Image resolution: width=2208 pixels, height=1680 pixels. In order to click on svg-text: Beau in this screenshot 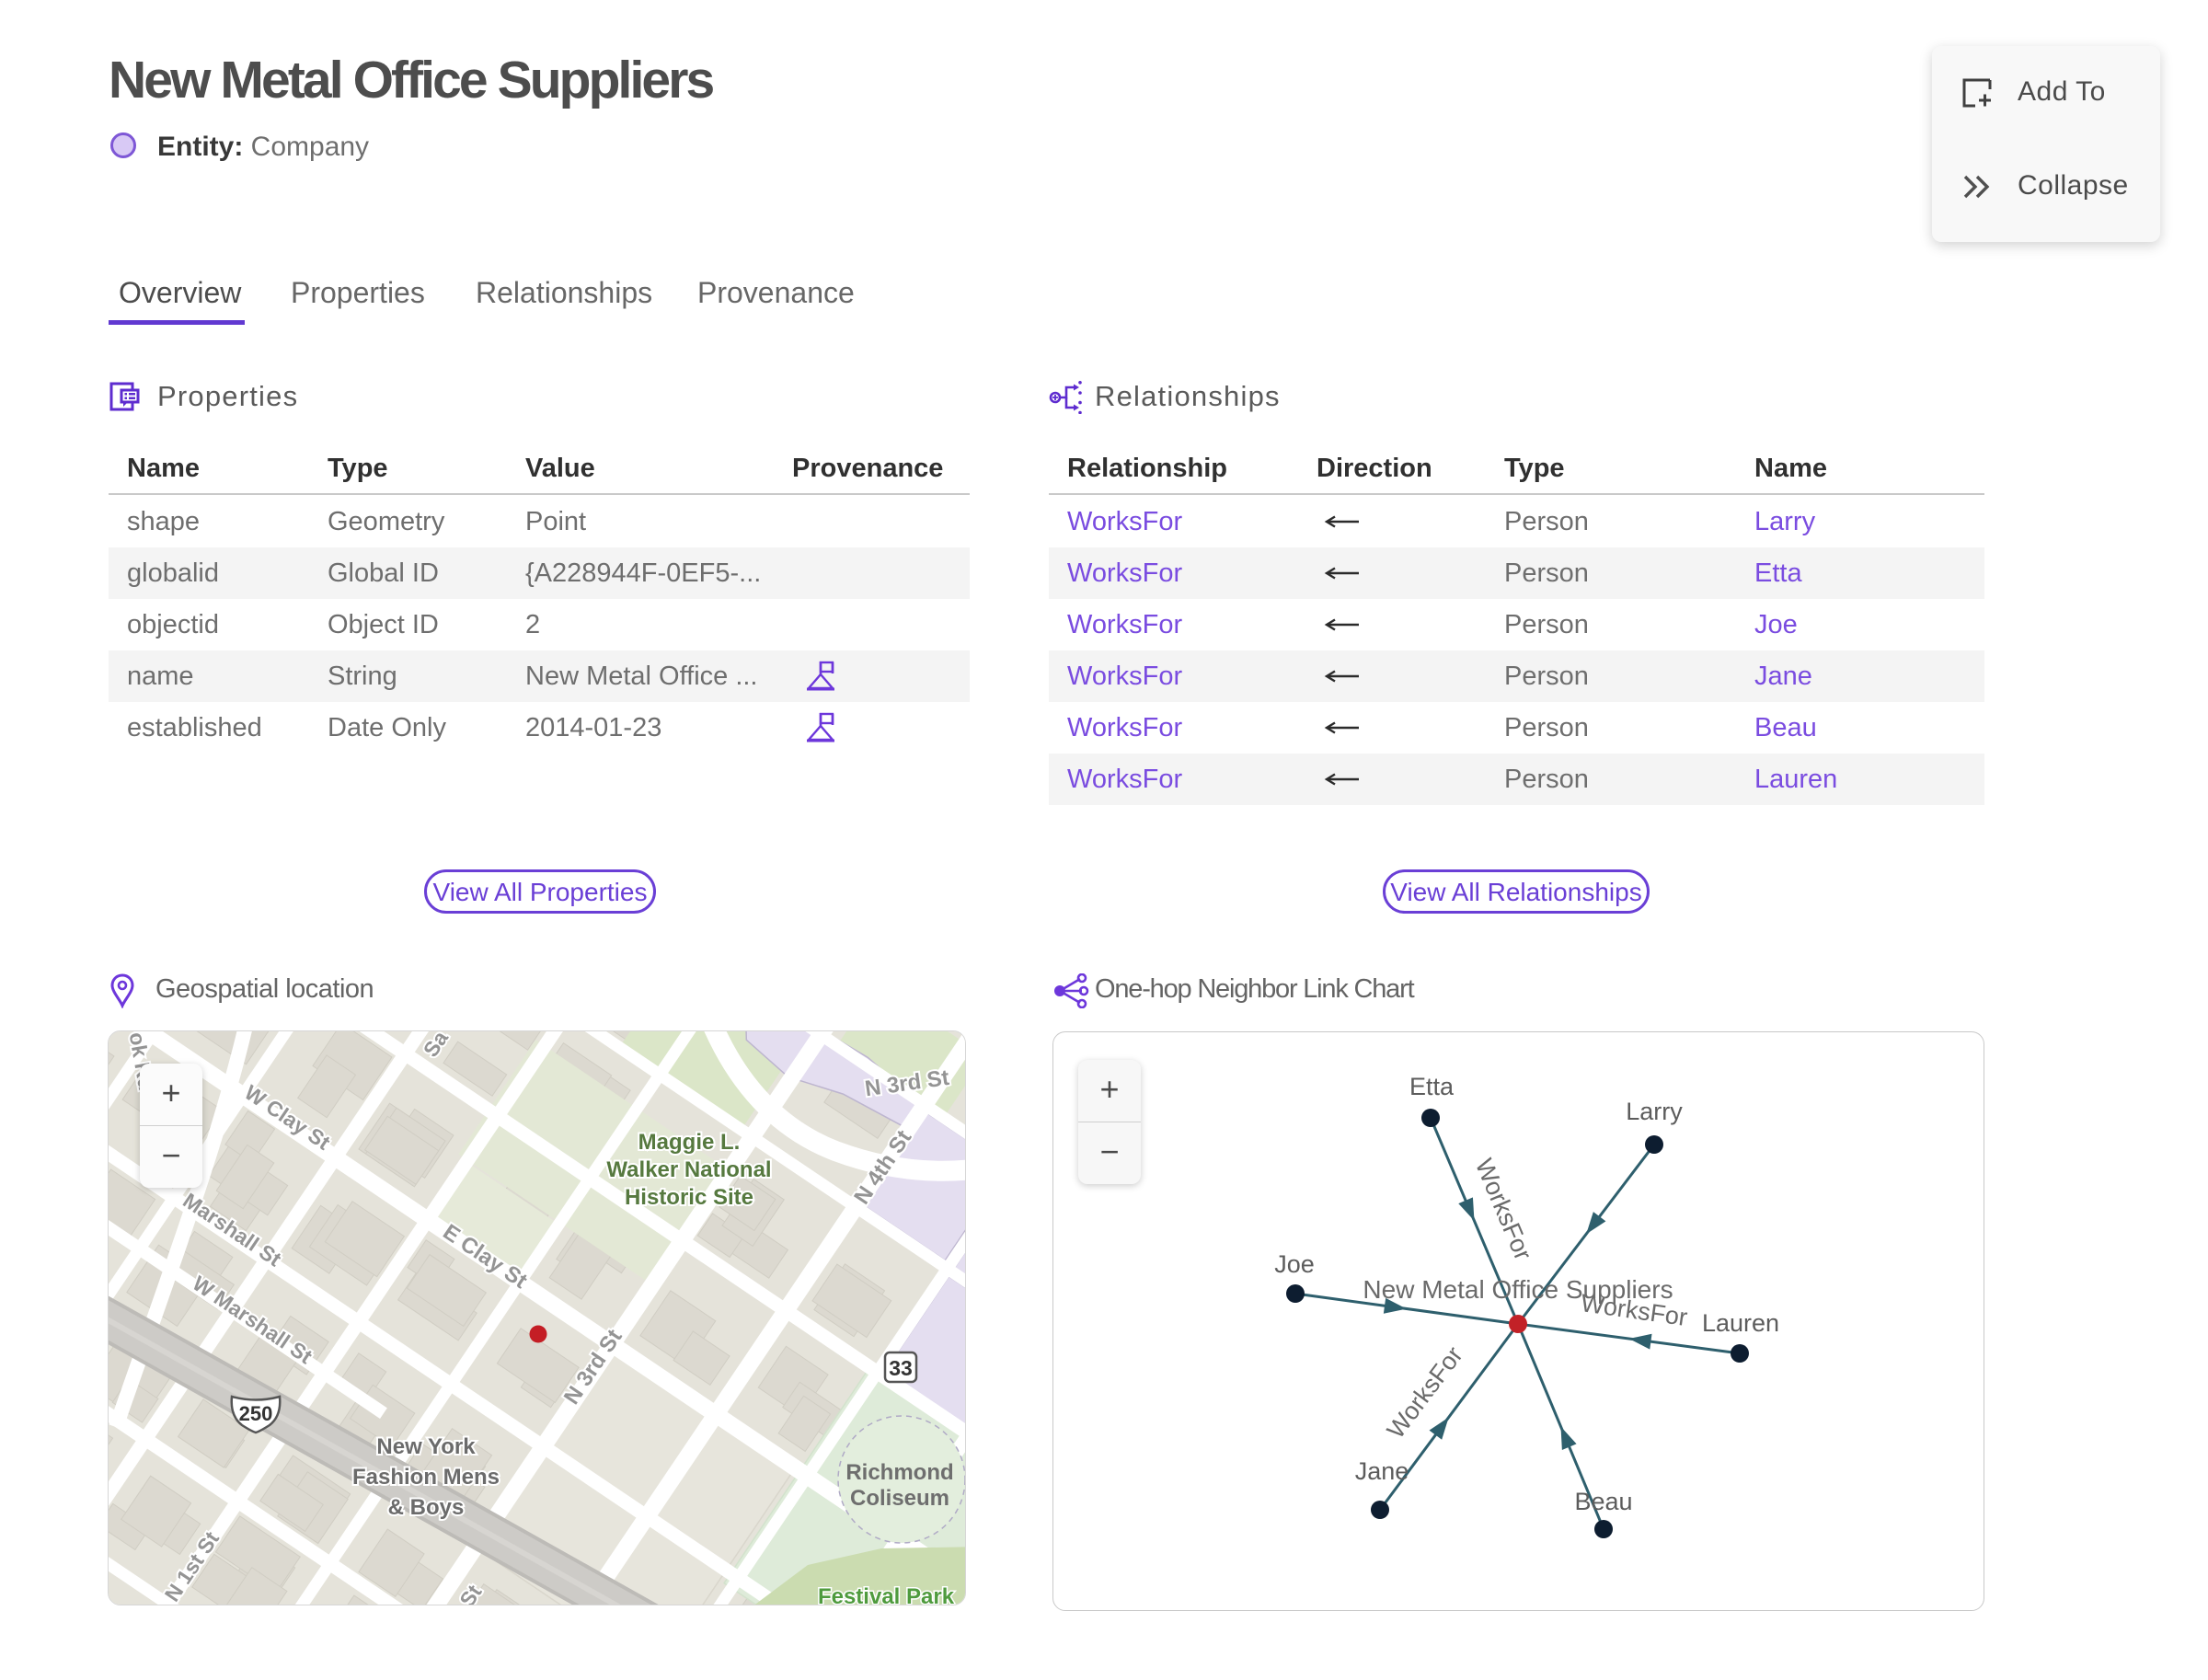, I will do `click(1603, 1501)`.